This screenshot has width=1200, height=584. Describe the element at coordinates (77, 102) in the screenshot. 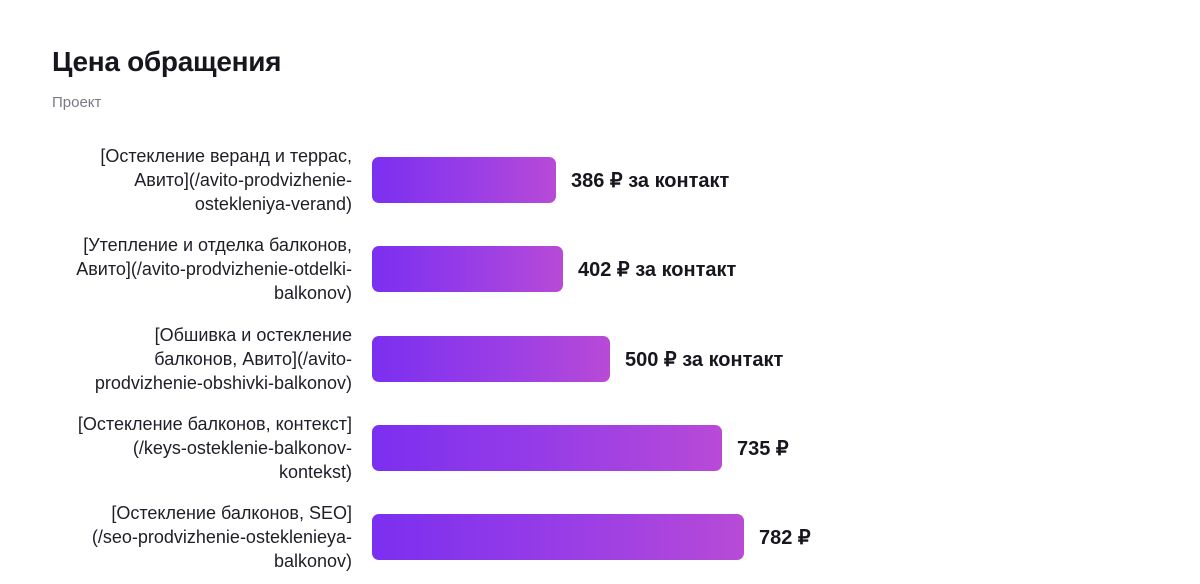

I see `chart-subtitle: Проект` at that location.